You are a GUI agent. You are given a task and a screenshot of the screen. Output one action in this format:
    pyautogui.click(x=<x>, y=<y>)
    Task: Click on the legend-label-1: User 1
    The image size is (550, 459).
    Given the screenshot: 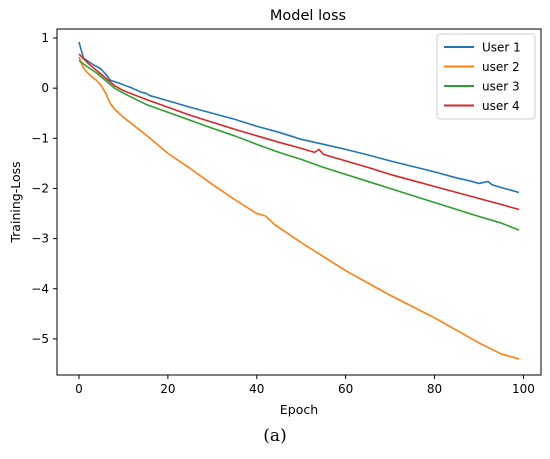 What is the action you would take?
    pyautogui.click(x=501, y=48)
    